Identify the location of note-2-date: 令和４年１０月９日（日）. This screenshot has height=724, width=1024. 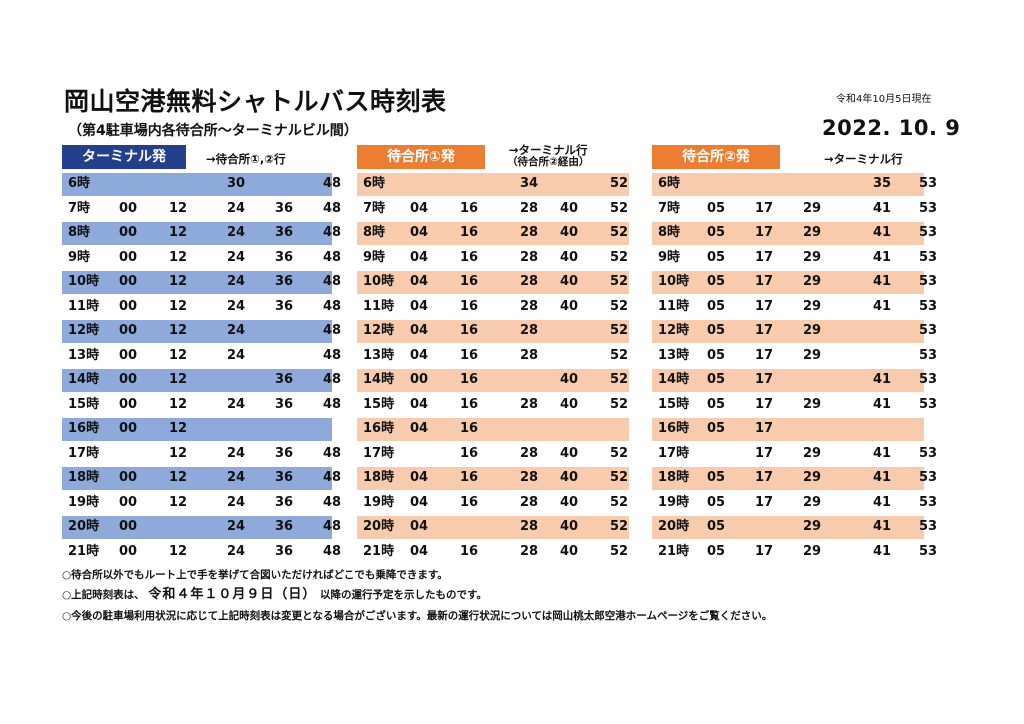
(232, 594).